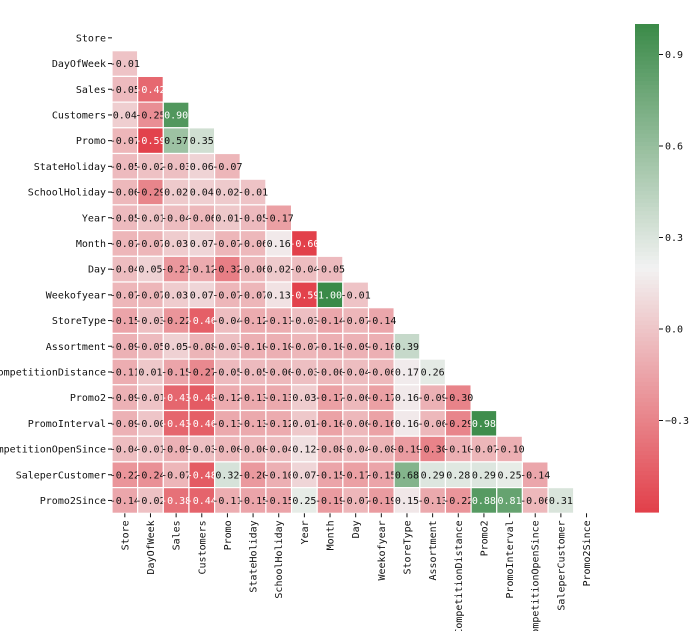  Describe the element at coordinates (674, 147) in the screenshot. I see `colorbar-tick-label: 0.6` at that location.